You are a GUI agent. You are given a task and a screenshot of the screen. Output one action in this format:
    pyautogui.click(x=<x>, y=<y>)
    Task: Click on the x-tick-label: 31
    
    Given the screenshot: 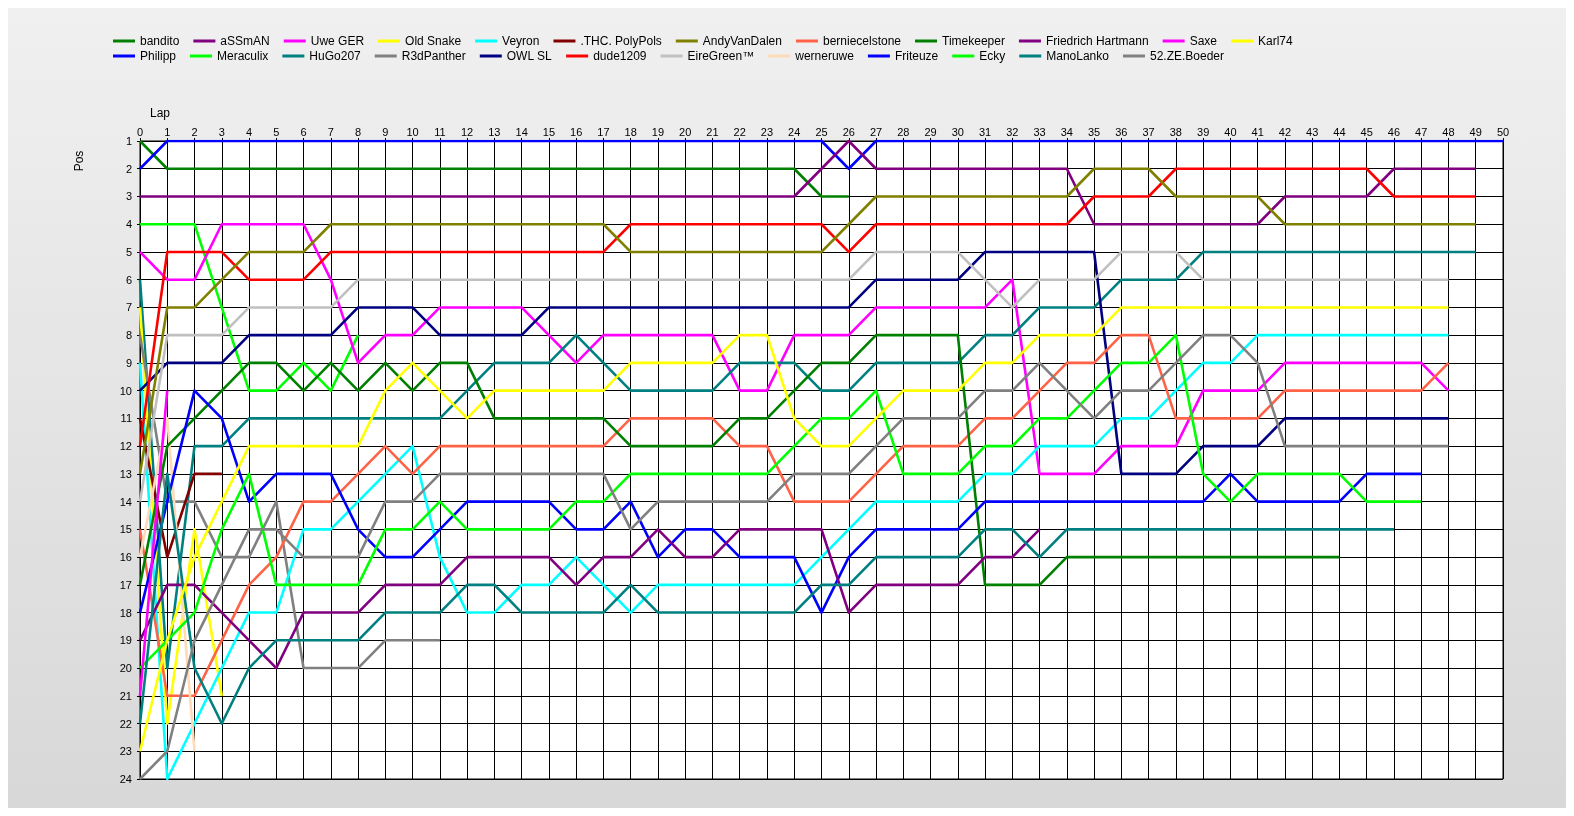 What is the action you would take?
    pyautogui.click(x=985, y=131)
    